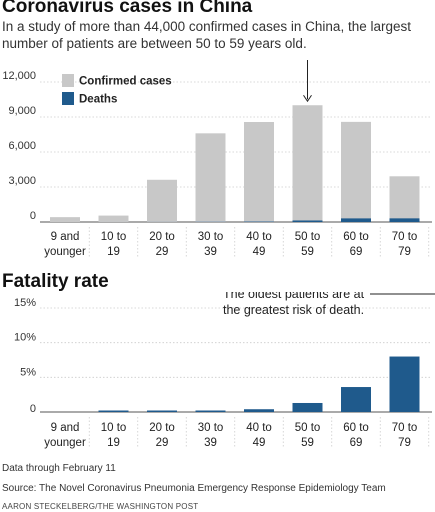  I want to click on legend-label: Confirmed cases, so click(125, 82).